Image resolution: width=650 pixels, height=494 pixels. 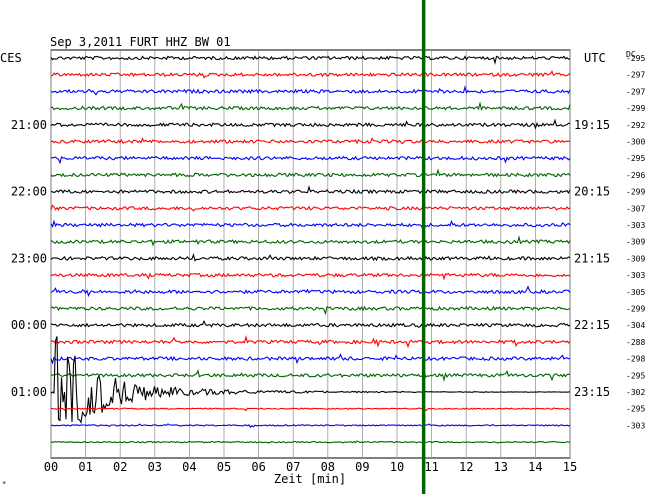 I want to click on dc-offset-header: DC, so click(x=631, y=54).